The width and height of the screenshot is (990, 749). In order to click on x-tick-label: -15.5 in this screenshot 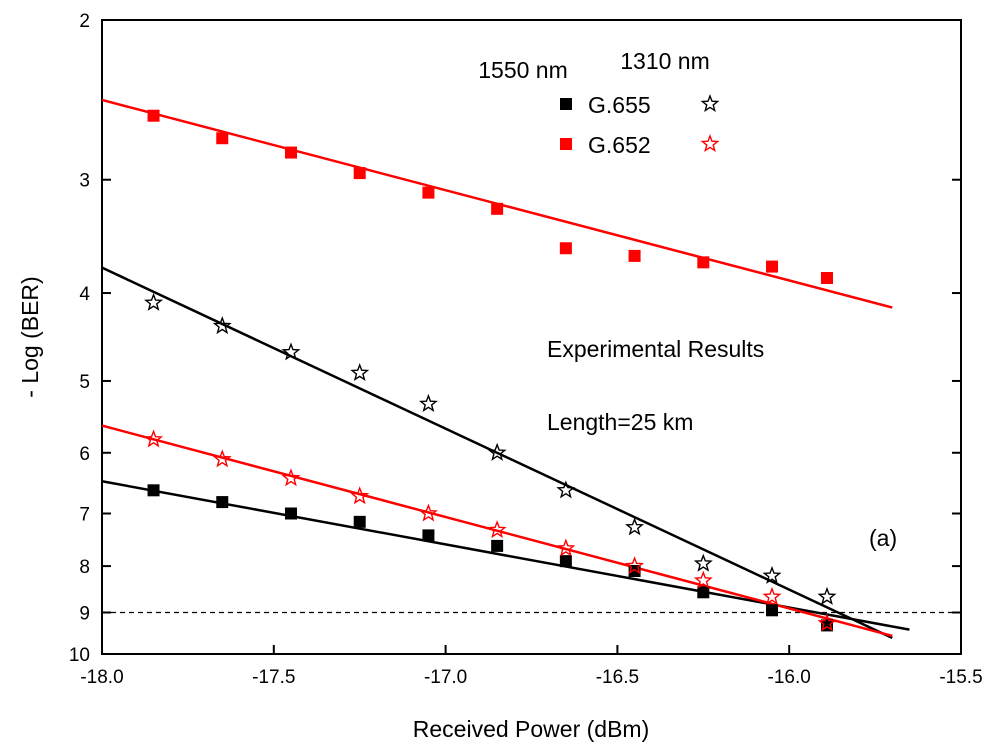, I will do `click(960, 677)`.